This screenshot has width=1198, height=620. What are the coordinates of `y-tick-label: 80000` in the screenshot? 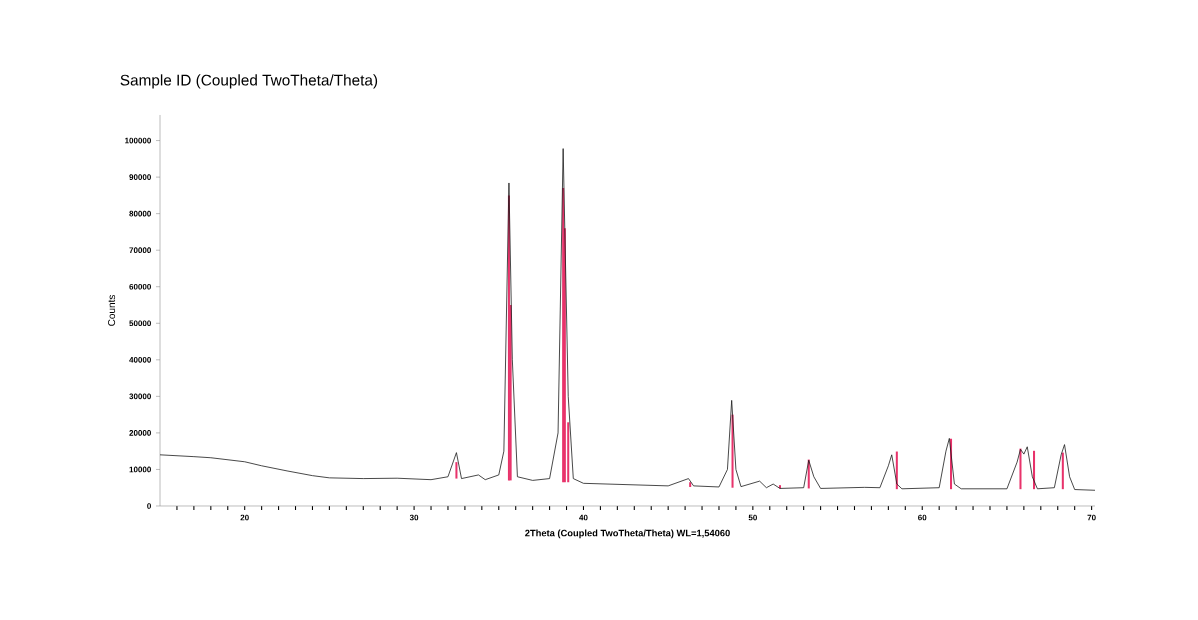 It's located at (140, 213).